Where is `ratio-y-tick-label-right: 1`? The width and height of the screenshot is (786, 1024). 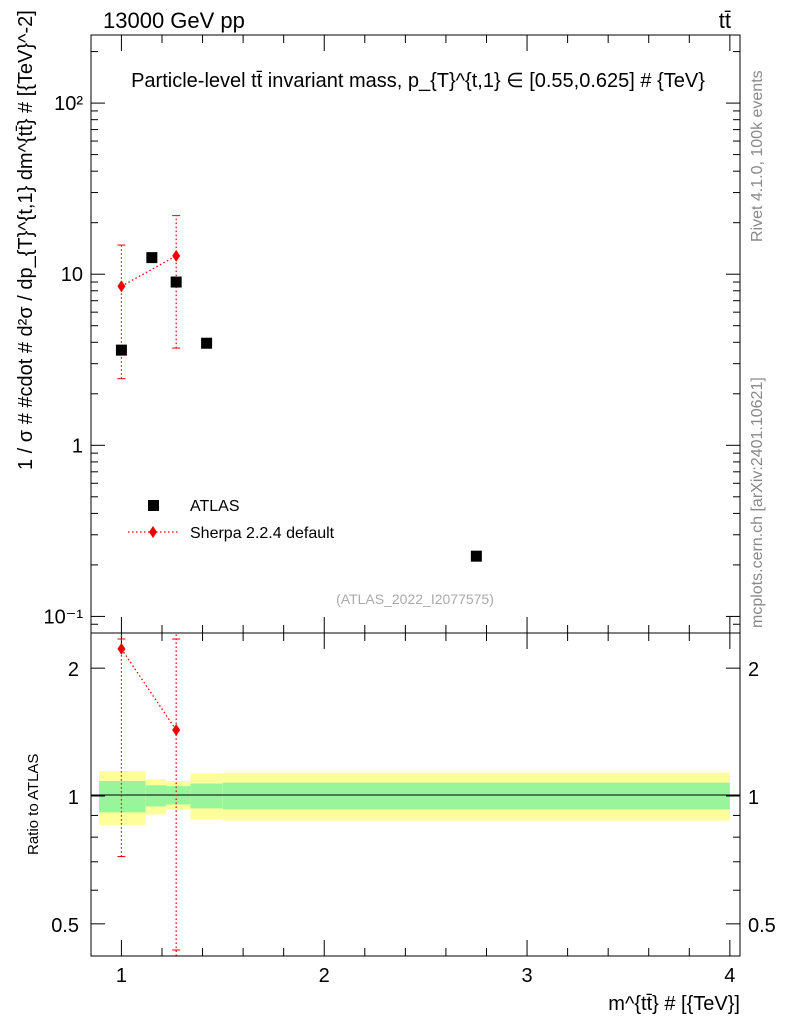
ratio-y-tick-label-right: 1 is located at coordinates (753, 798).